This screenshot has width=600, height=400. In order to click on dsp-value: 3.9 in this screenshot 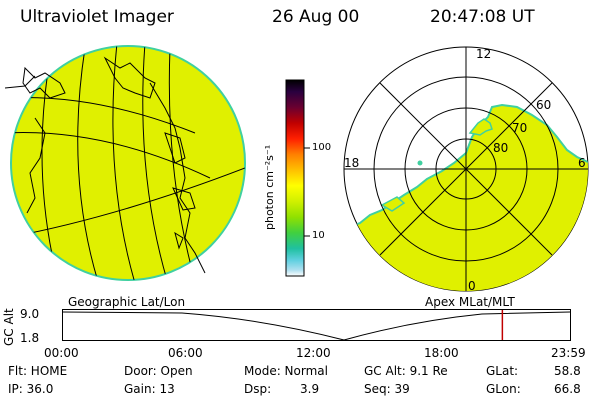, I will do `click(310, 389)`.